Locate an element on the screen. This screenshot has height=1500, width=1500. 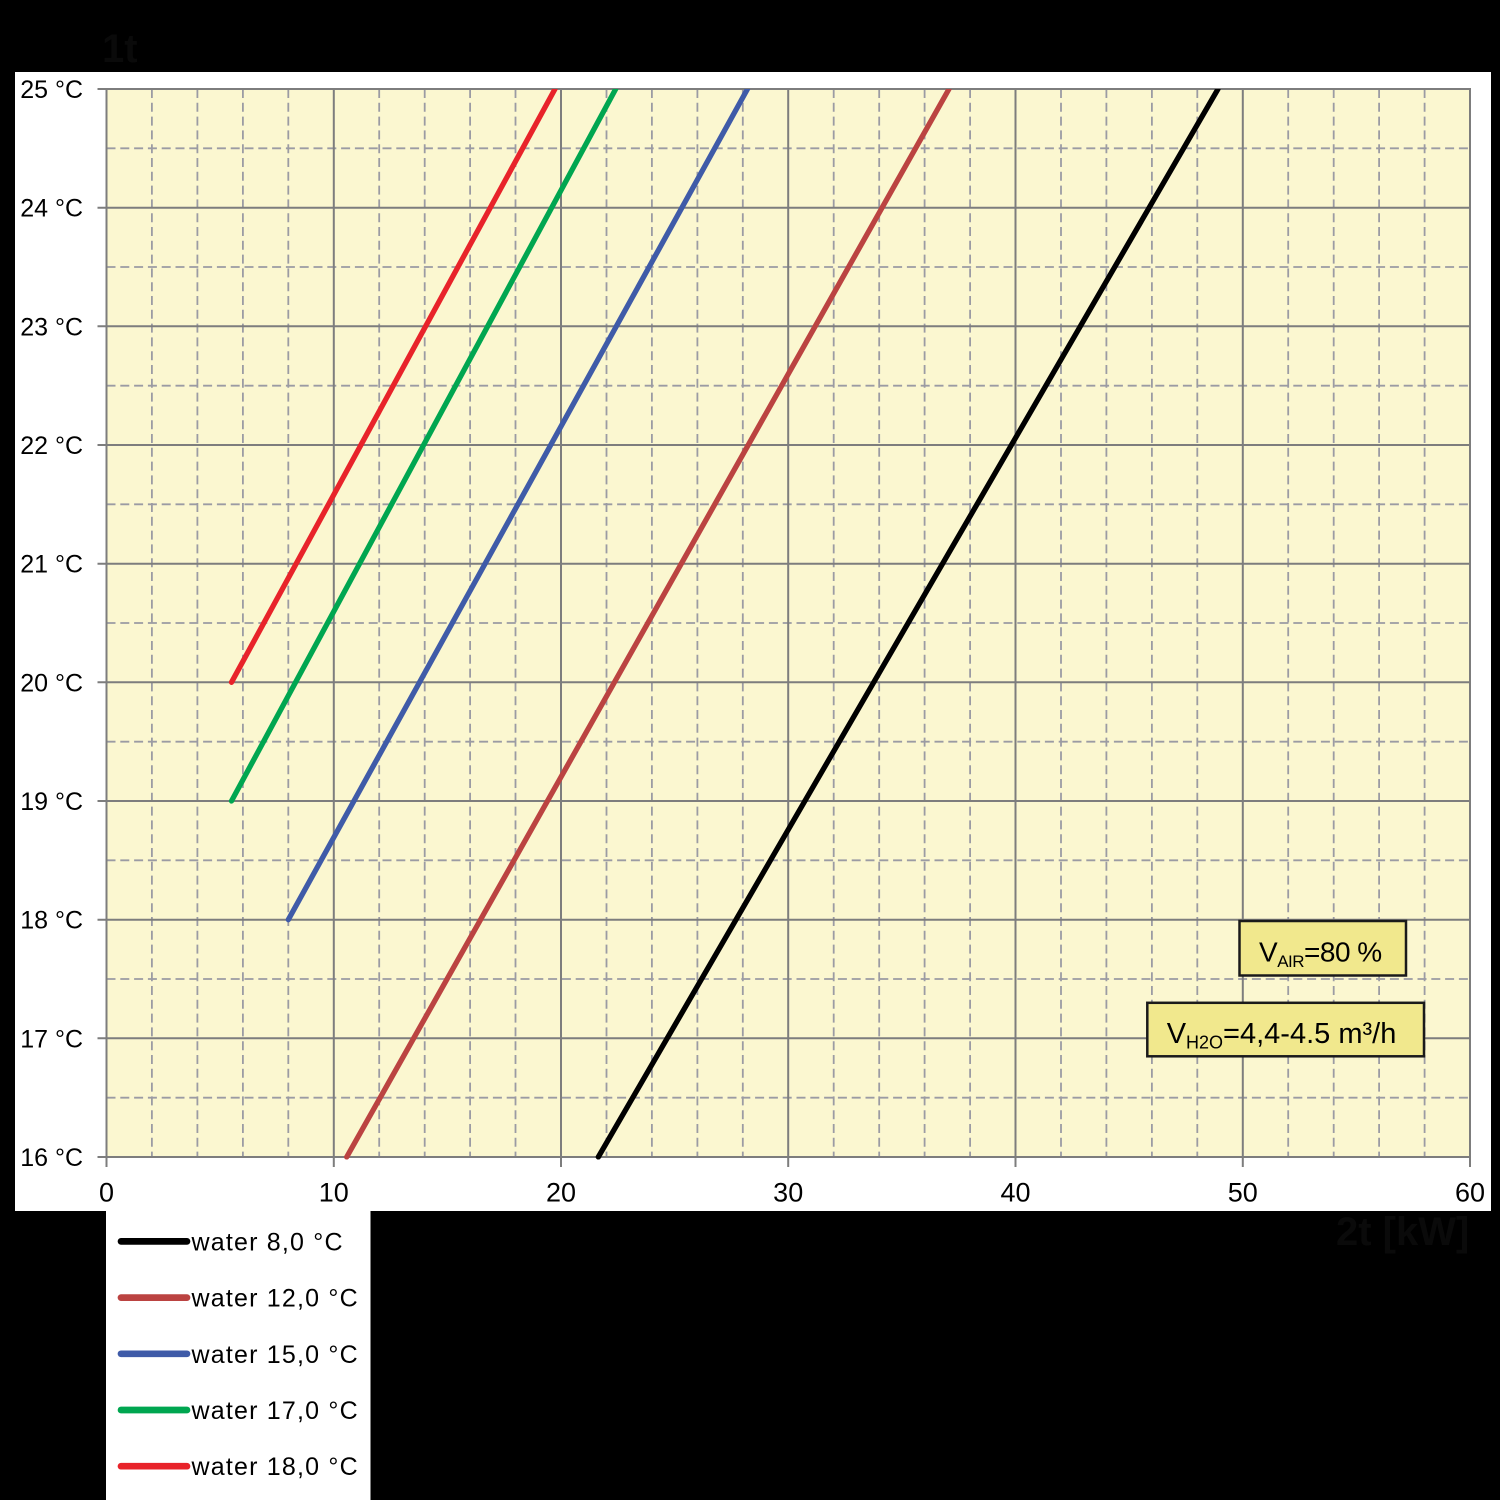
svg-text: water 18,0 °C is located at coordinates (275, 1467).